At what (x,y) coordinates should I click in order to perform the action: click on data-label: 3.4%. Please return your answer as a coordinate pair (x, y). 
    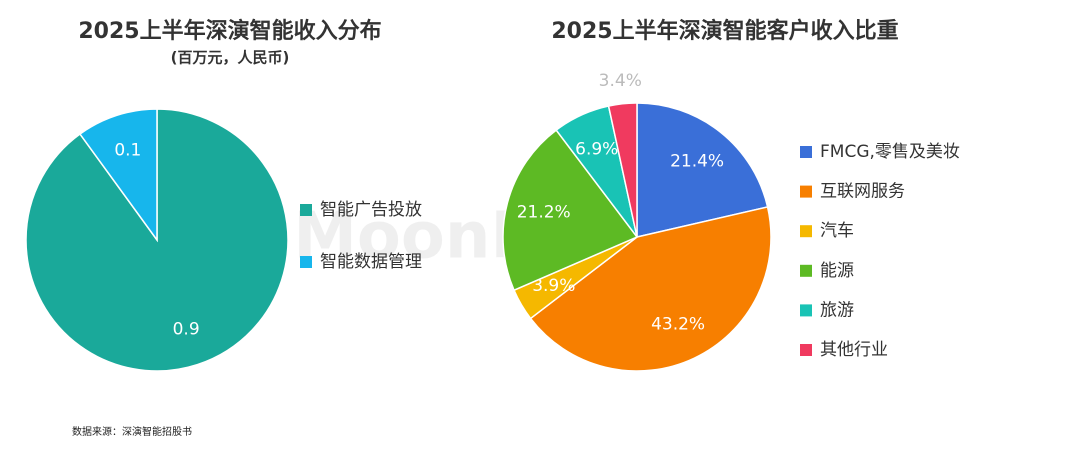
    Looking at the image, I should click on (620, 81).